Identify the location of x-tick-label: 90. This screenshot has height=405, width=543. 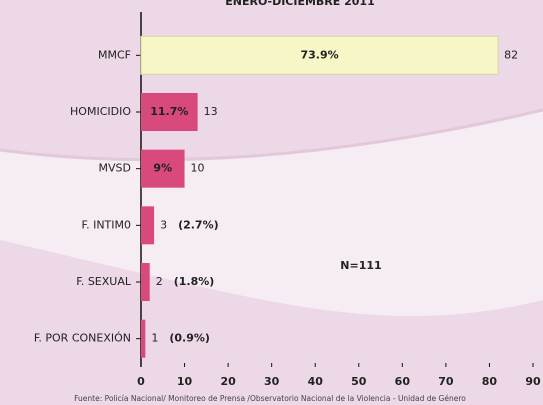
(533, 381).